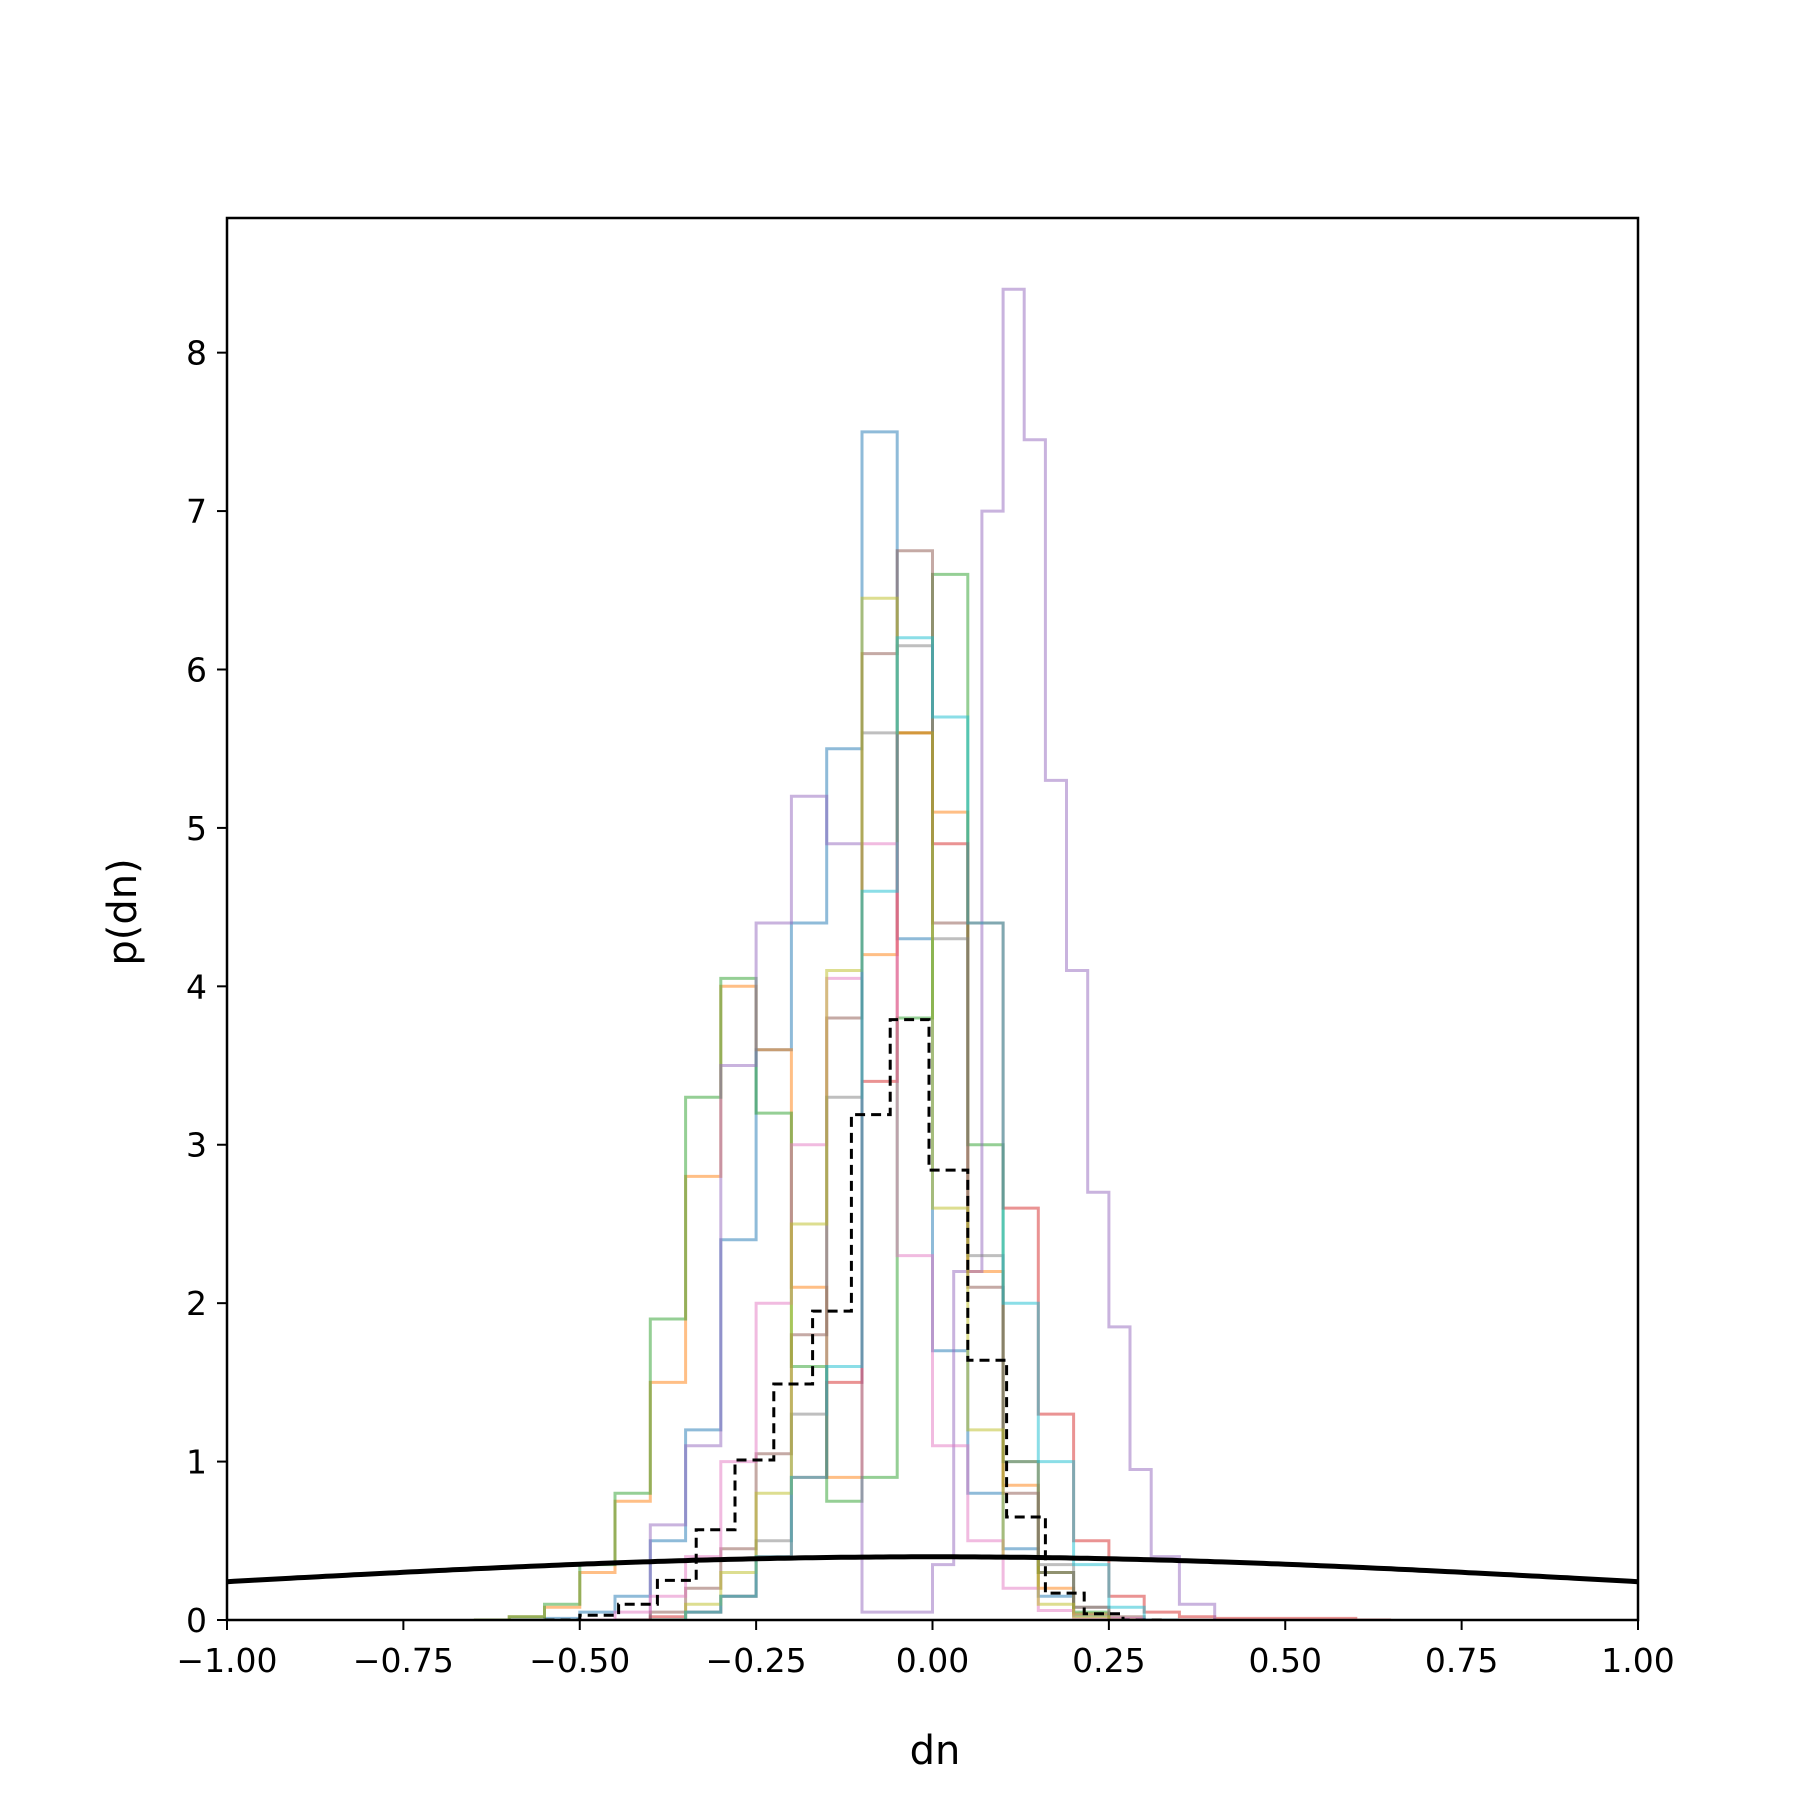  What do you see at coordinates (935, 1751) in the screenshot?
I see `x-axis-label: dn` at bounding box center [935, 1751].